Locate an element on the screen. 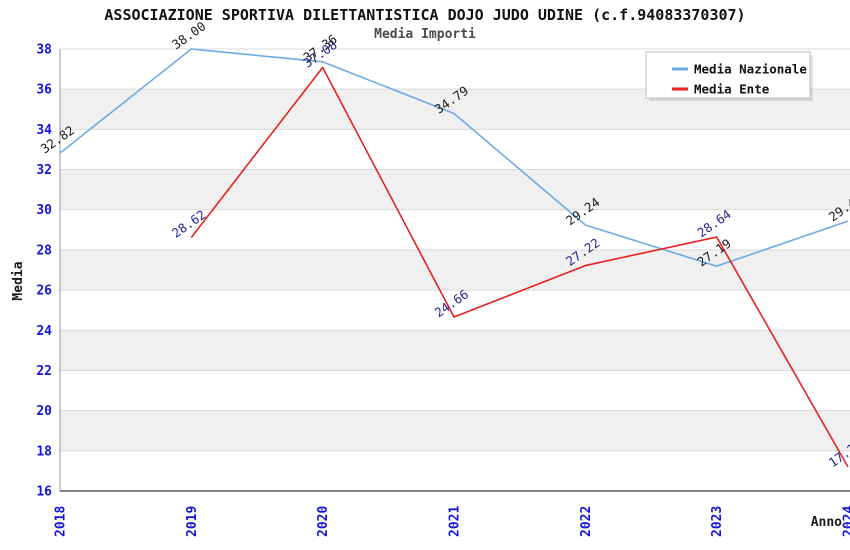  chart-subtitle: Media Importi is located at coordinates (425, 34).